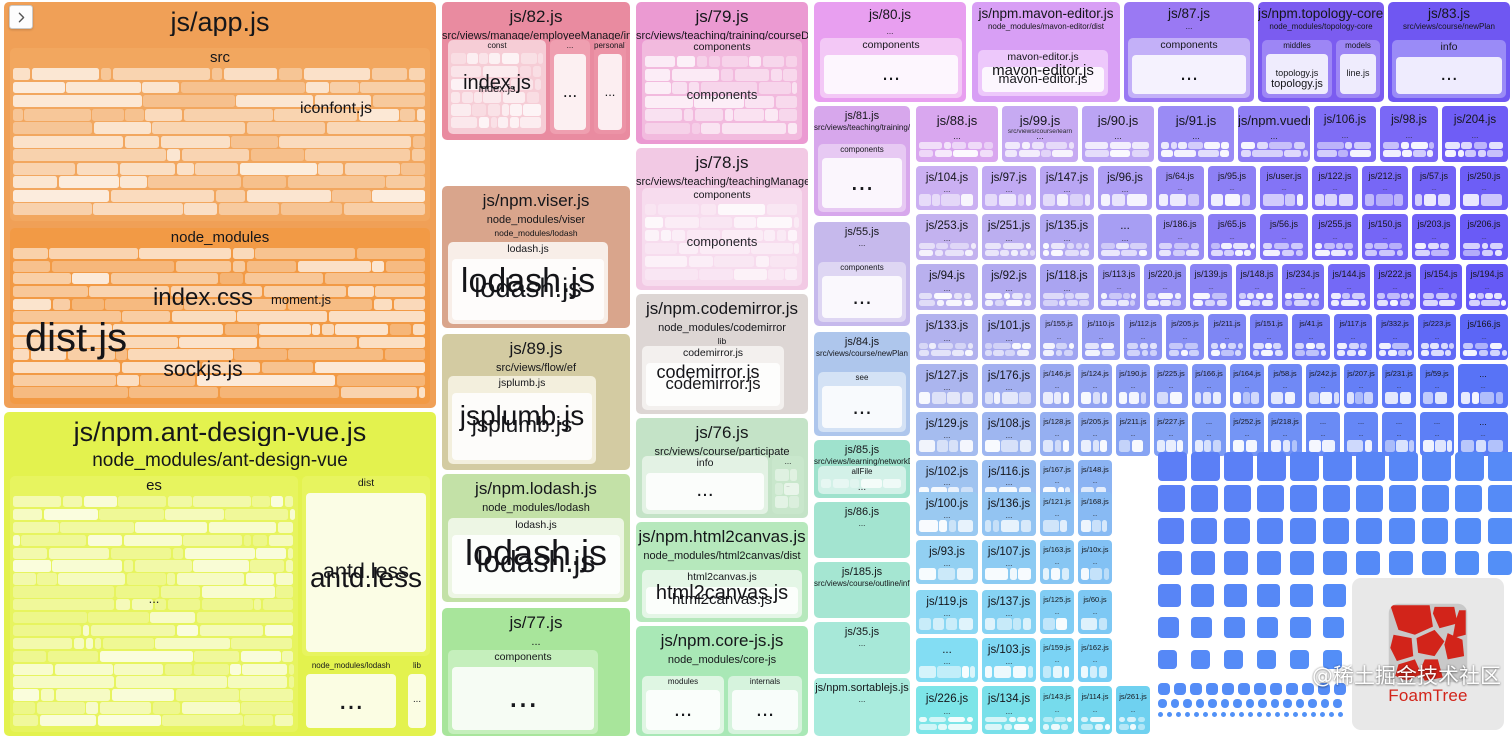 This screenshot has height=738, width=1512. What do you see at coordinates (528, 283) in the screenshot?
I see `treemap-subgroup: lodash.js lodash.js` at bounding box center [528, 283].